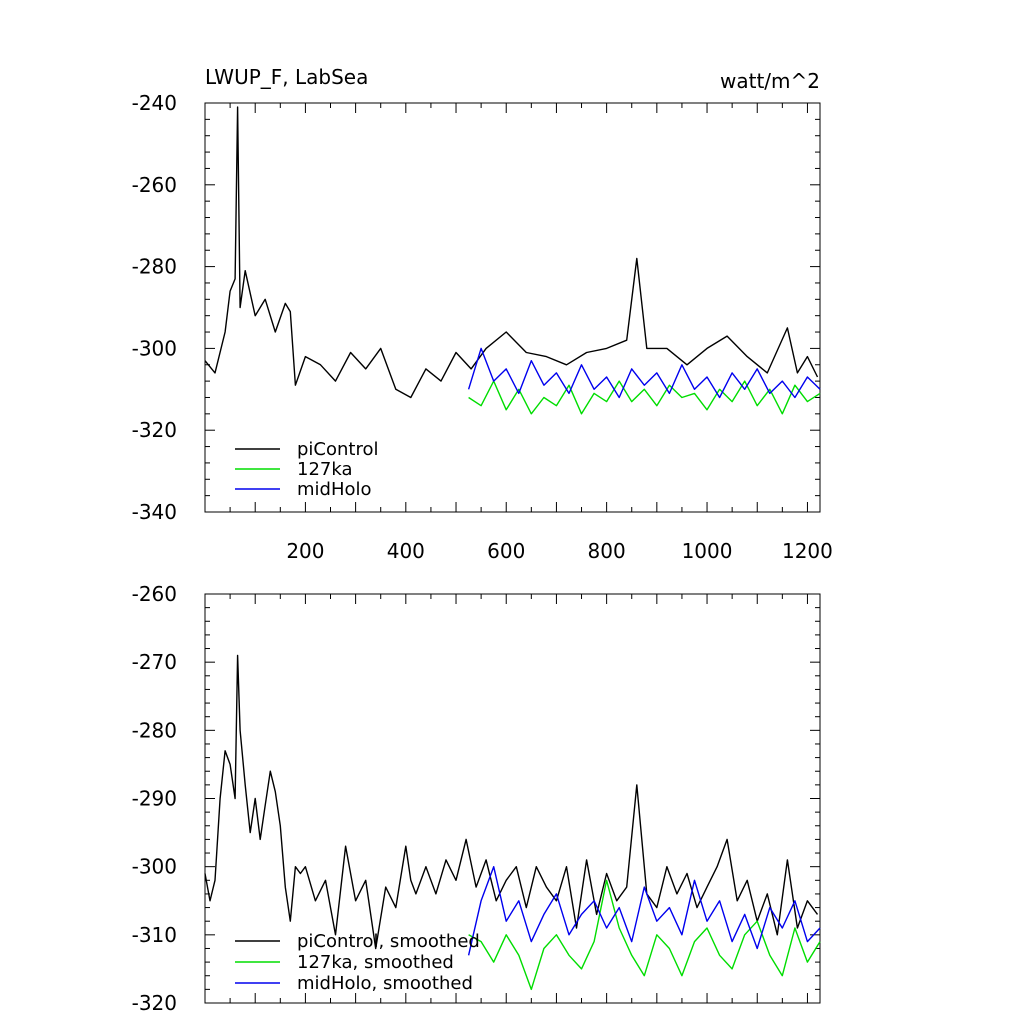  Describe the element at coordinates (406, 551) in the screenshot. I see `x-tick-label: 400` at that location.